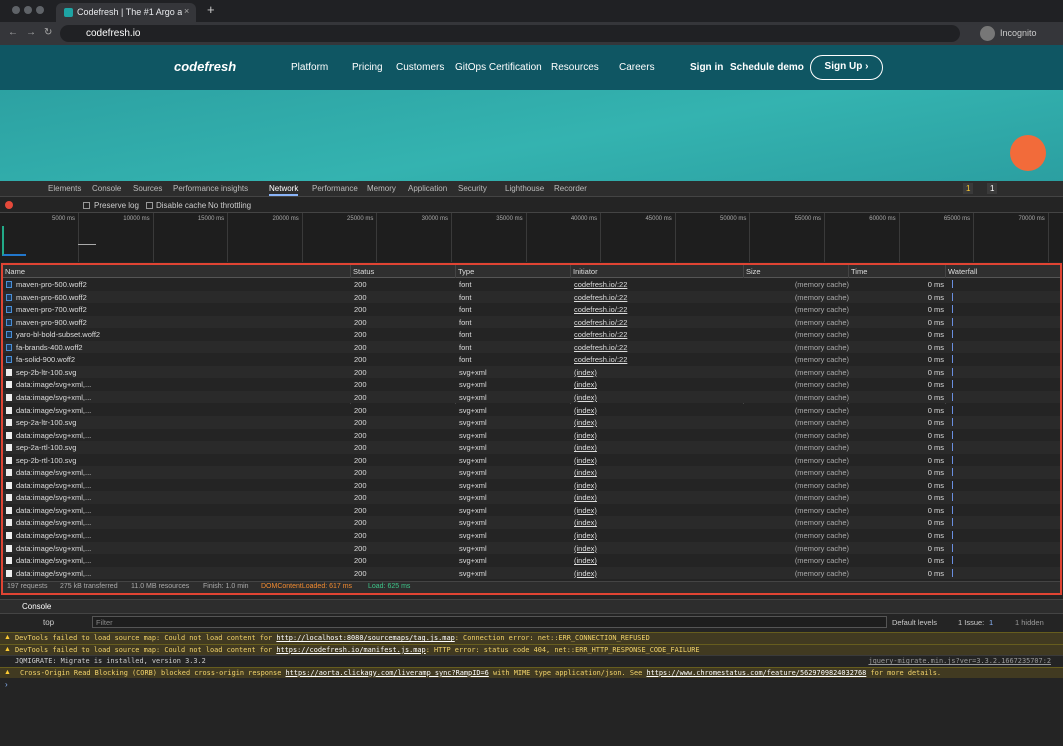 The height and width of the screenshot is (746, 1063). What do you see at coordinates (6, 684) in the screenshot?
I see `prompt: ›` at bounding box center [6, 684].